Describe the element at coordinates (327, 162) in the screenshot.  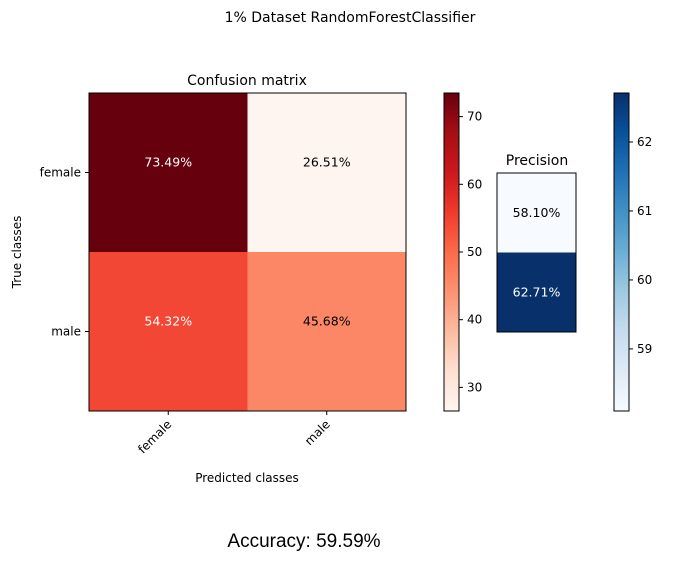
I see `confusion-cell-label: 26.51%` at that location.